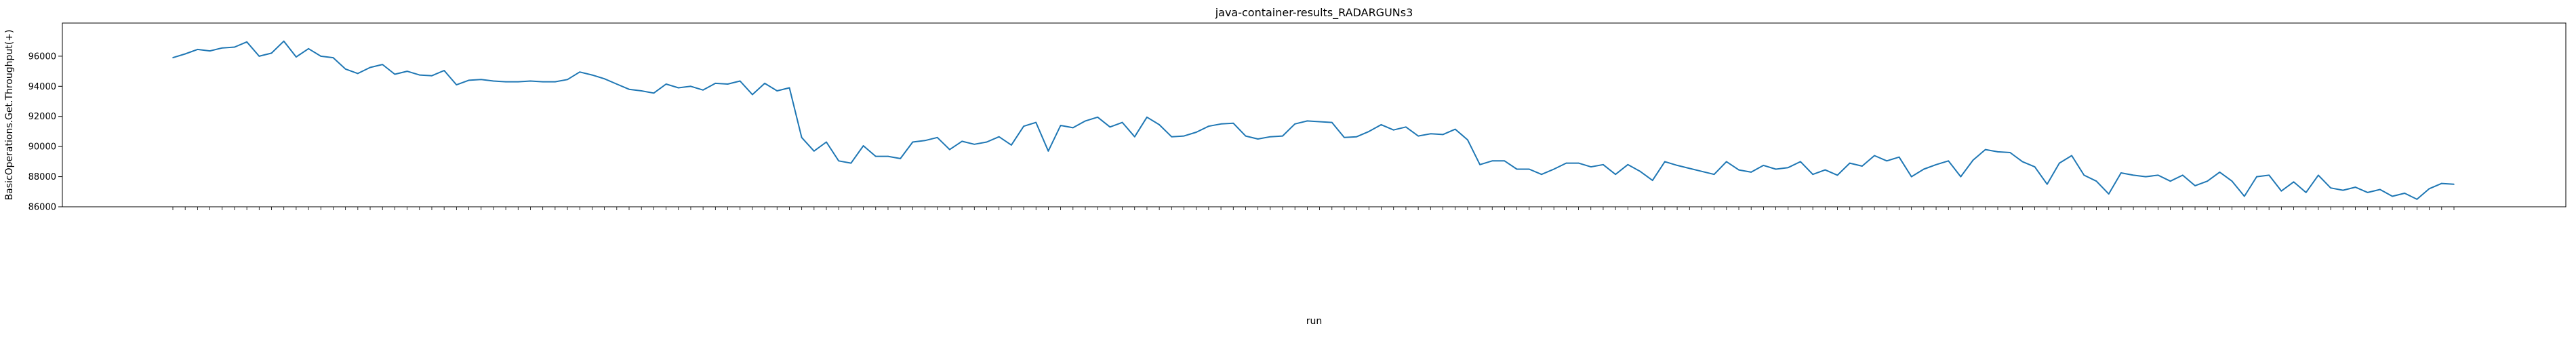  I want to click on y-tick-label: 88000, so click(42, 177).